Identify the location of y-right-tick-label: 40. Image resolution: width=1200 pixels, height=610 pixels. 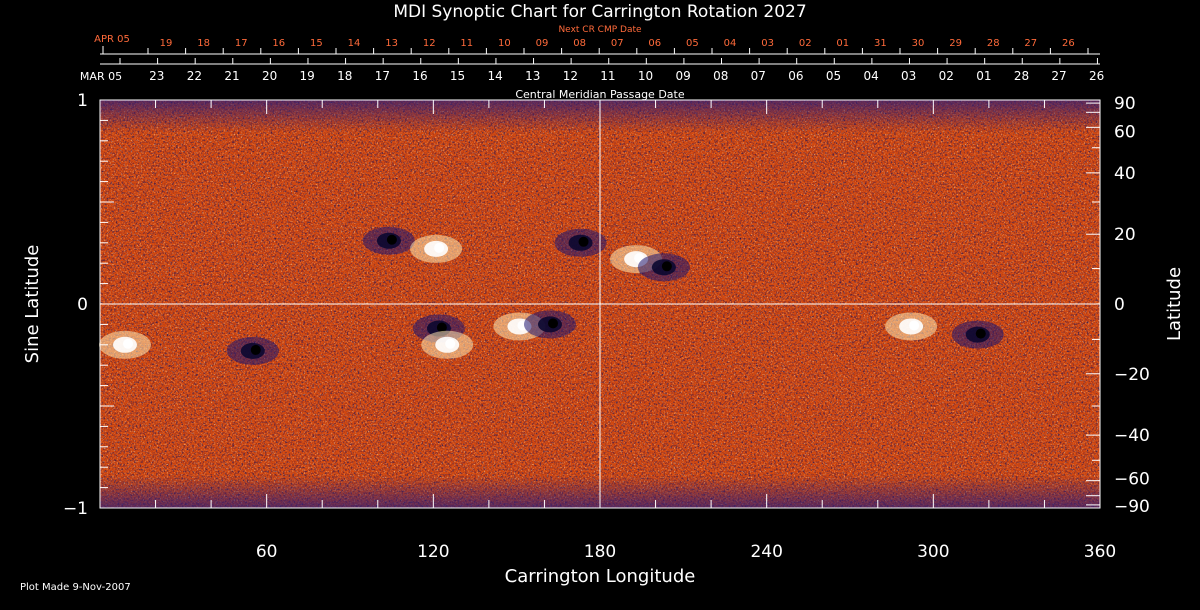
(1125, 174).